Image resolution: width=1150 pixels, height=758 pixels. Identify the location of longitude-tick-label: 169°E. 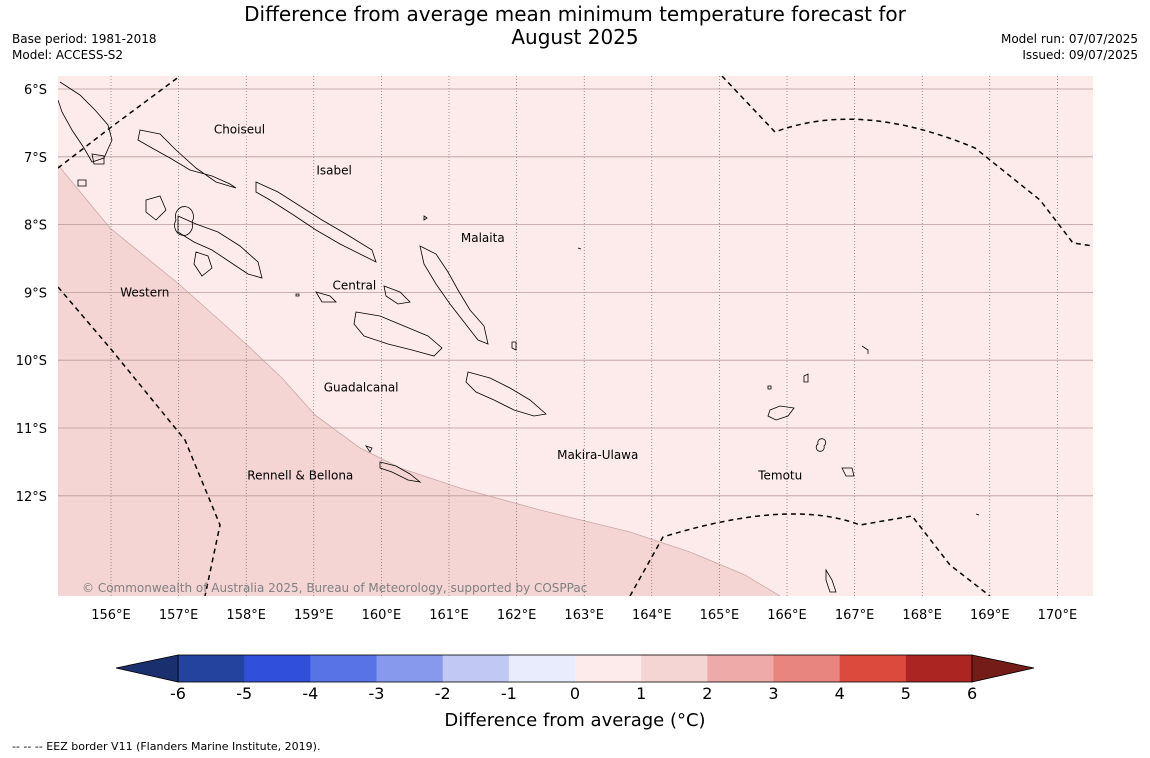
(990, 615).